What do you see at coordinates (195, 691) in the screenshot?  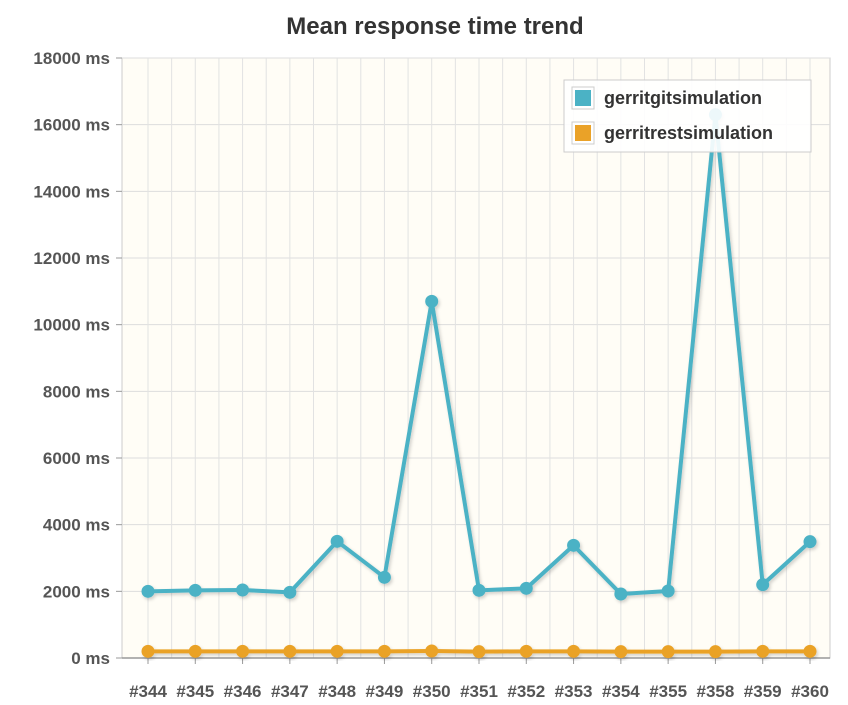 I see `x-tick-label: #345` at bounding box center [195, 691].